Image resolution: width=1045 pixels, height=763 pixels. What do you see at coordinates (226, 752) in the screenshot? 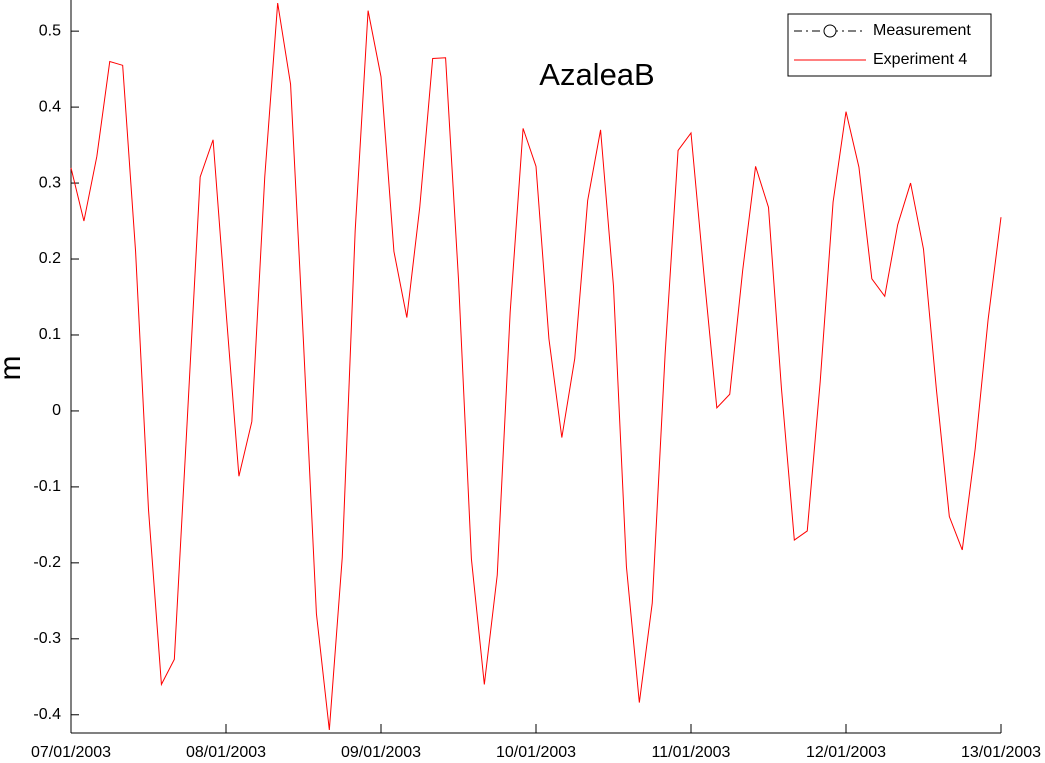
I see `x-tick-label: 08/01/2003` at bounding box center [226, 752].